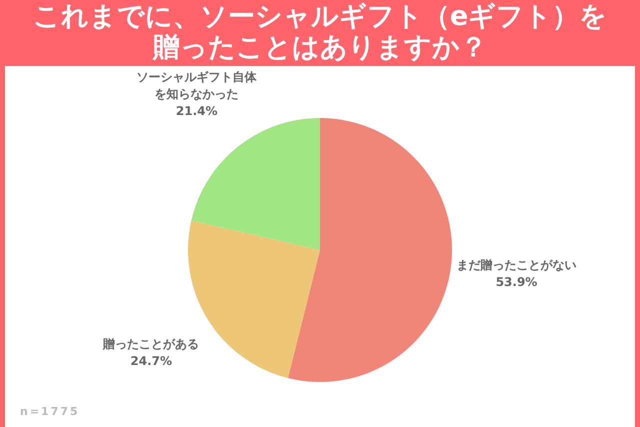  Describe the element at coordinates (320, 32) in the screenshot. I see `chart-title: これまでに、ソーシャルギフト（eギフト）を贈ったことはありますか？` at that location.